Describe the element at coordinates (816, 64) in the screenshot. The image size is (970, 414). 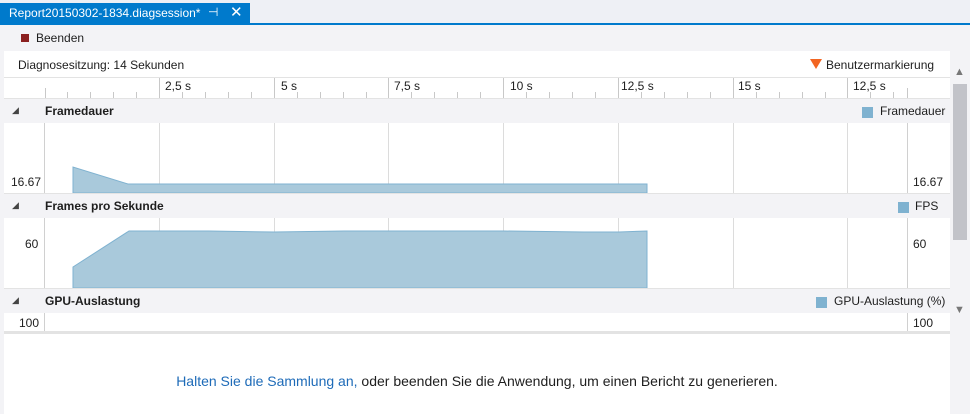
I see `user-marker-icon` at that location.